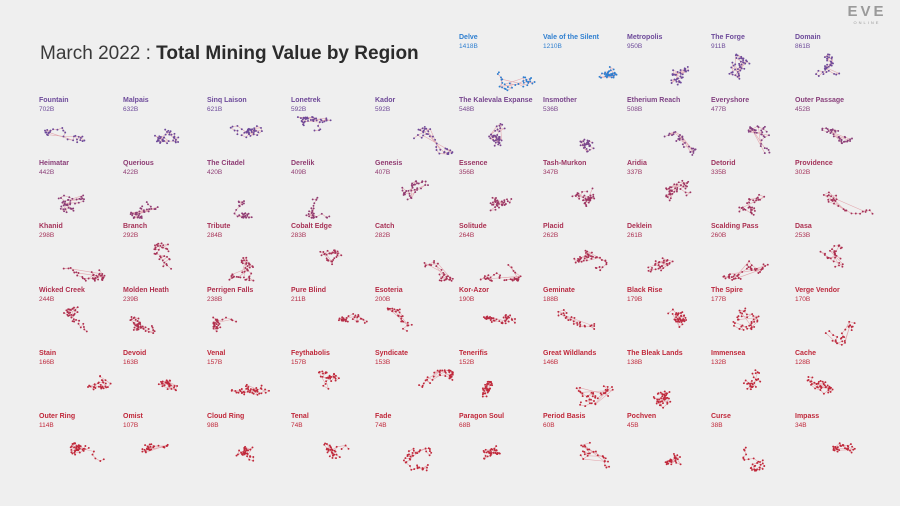  Describe the element at coordinates (385, 100) in the screenshot. I see `region-name: Kador` at that location.